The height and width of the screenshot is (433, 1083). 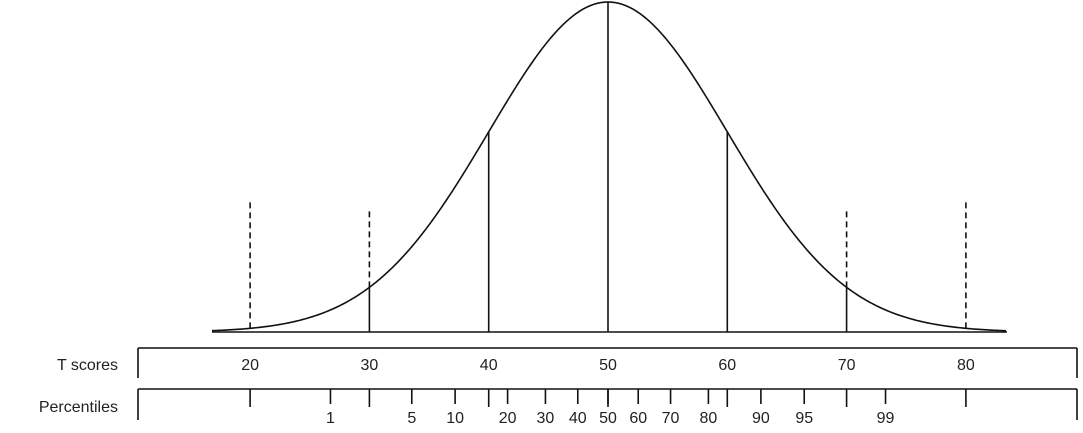 I want to click on percentile-label: 99, so click(x=886, y=418).